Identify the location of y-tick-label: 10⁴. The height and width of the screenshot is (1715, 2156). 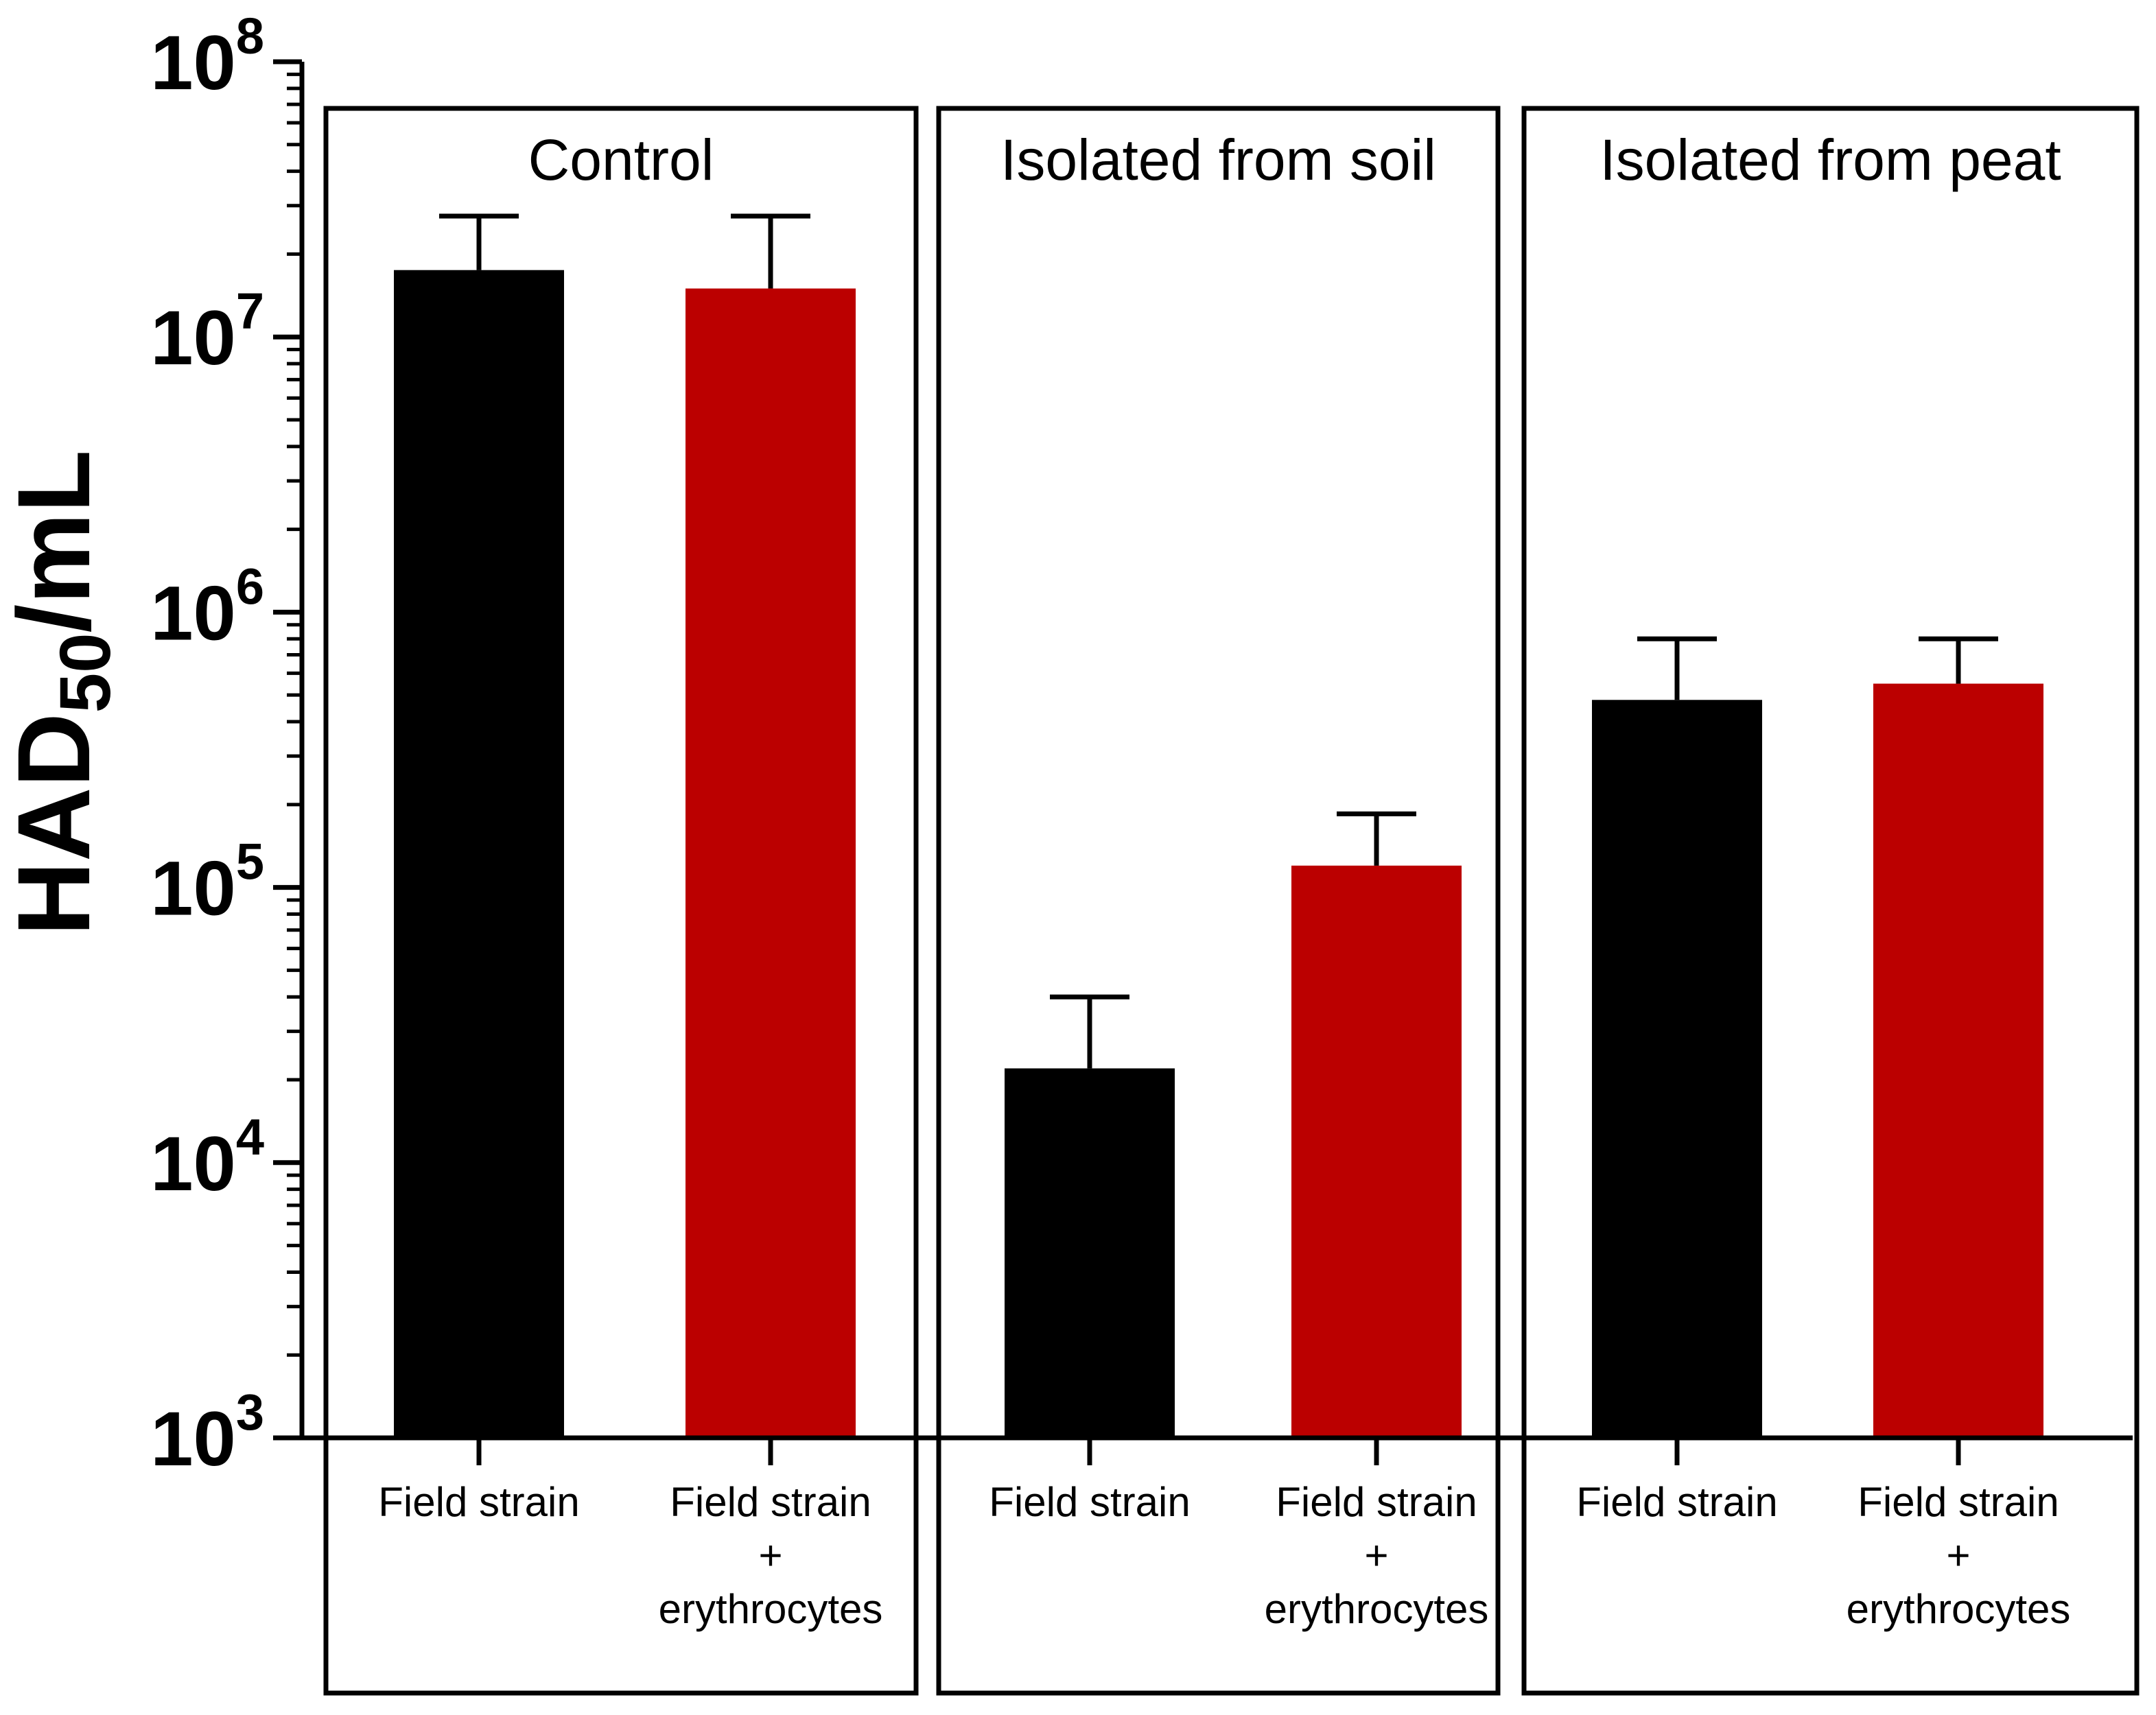
(207, 1158).